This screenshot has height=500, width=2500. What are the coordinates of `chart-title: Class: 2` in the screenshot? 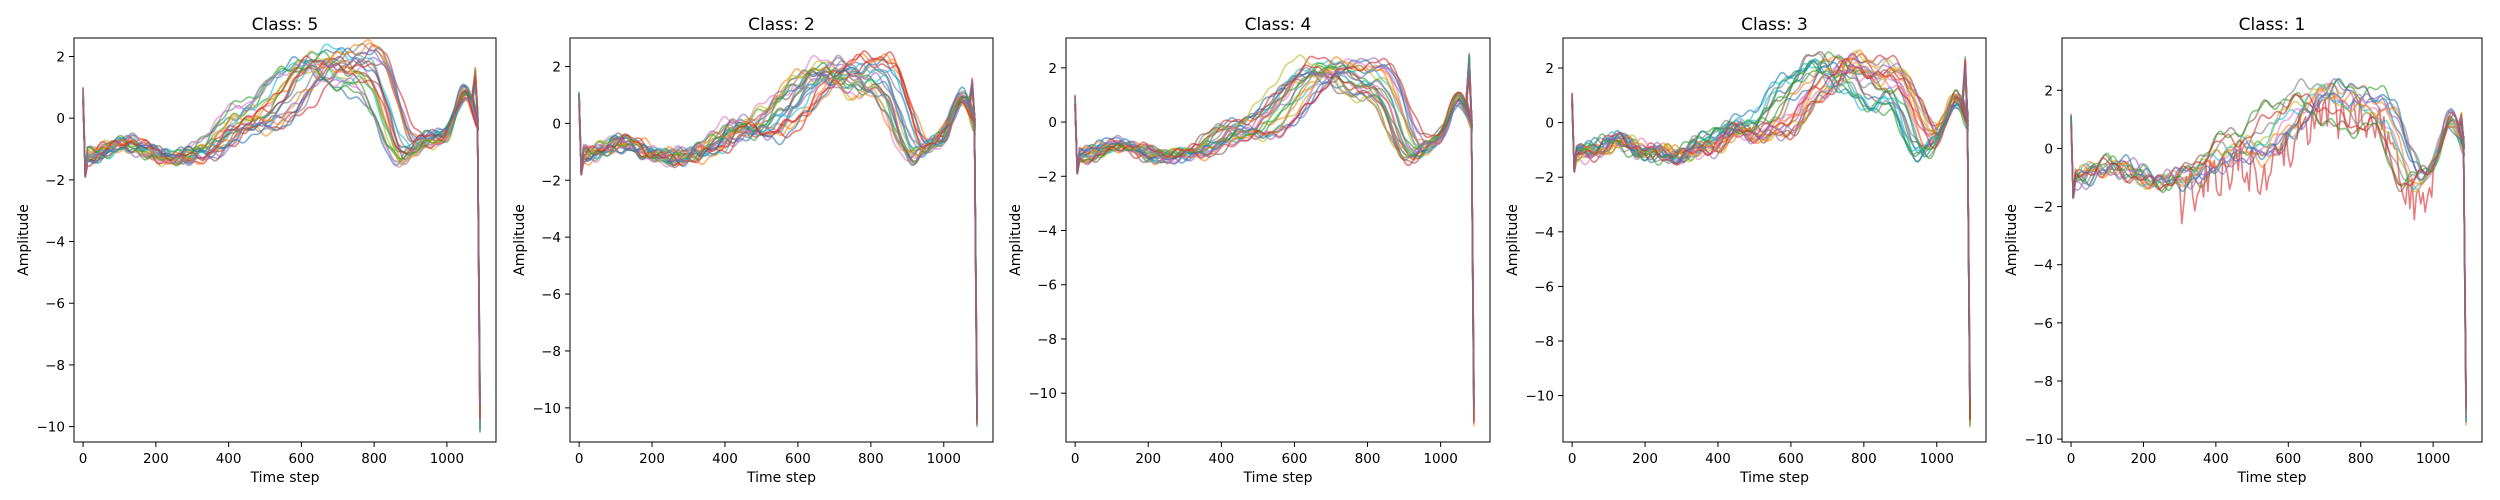 It's located at (781, 25).